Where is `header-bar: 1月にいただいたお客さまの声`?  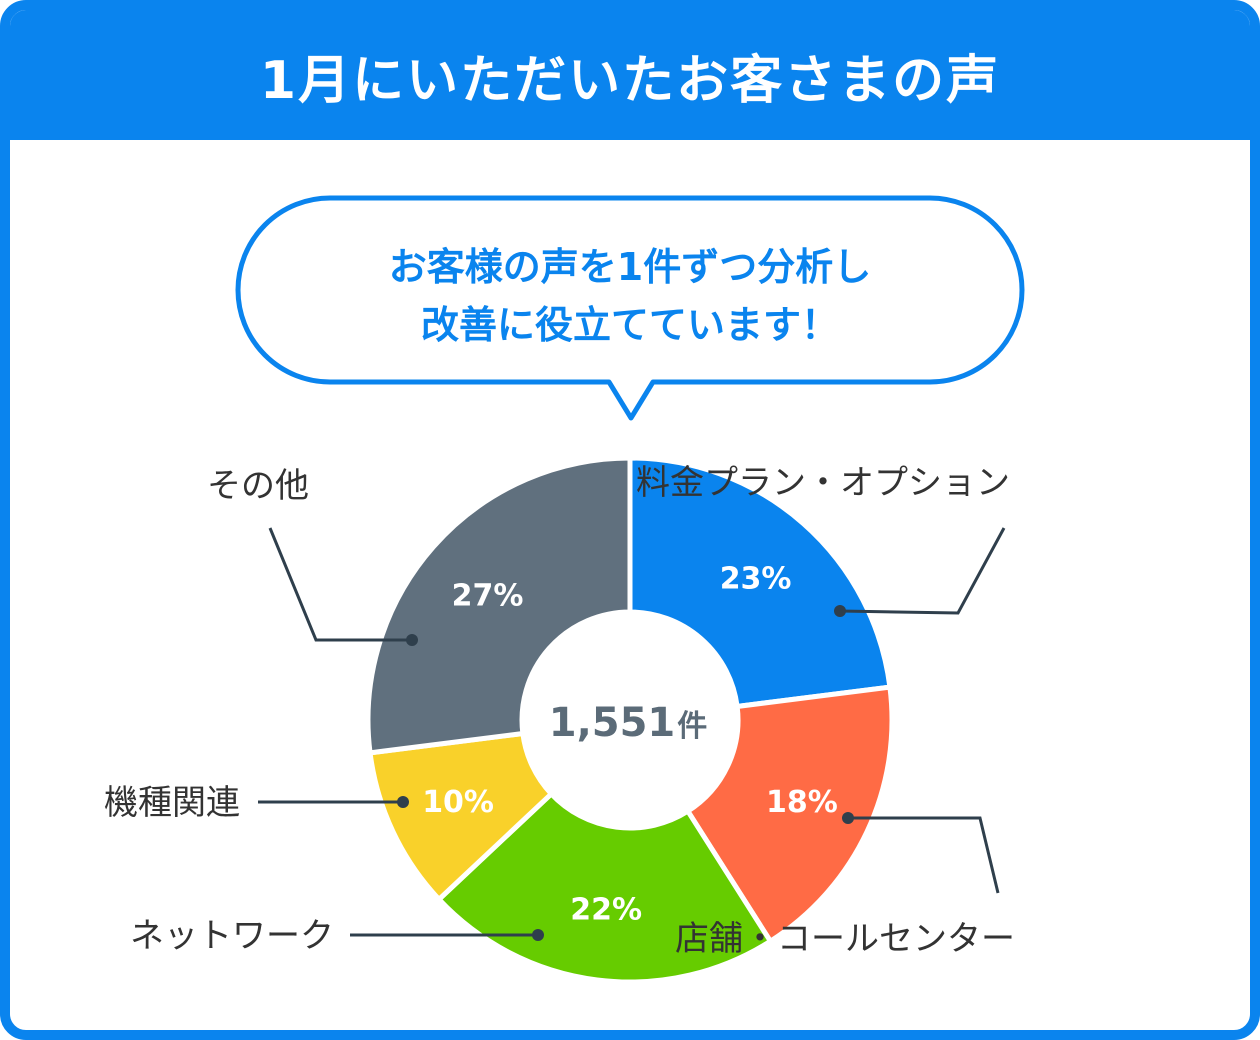
header-bar: 1月にいただいたお客さまの声 is located at coordinates (630, 75).